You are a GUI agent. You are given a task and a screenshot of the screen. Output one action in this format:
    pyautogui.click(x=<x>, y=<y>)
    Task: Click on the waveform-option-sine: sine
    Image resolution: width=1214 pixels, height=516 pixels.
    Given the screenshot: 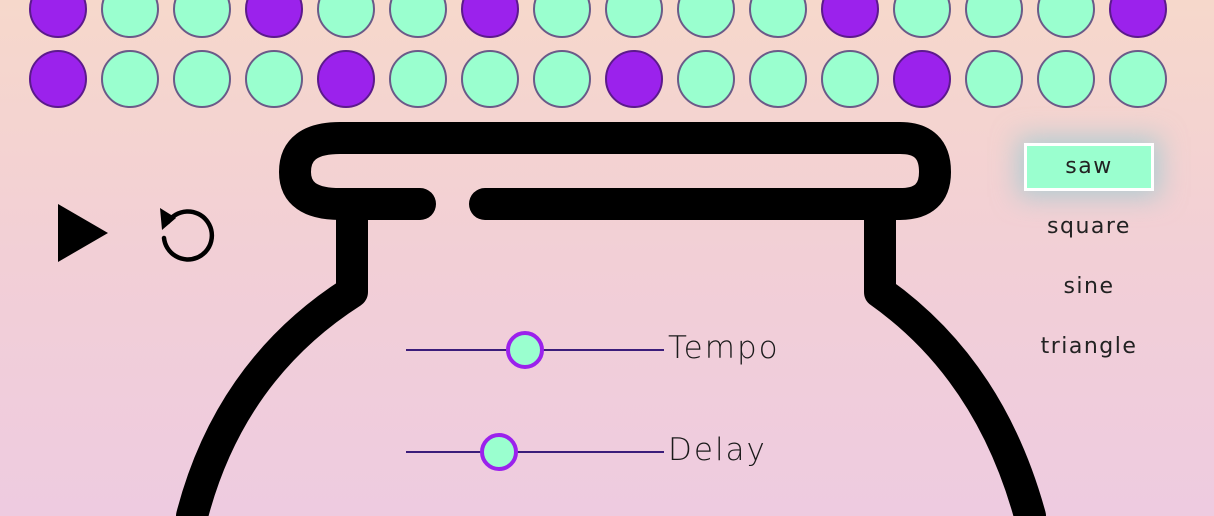 What is the action you would take?
    pyautogui.click(x=1089, y=286)
    